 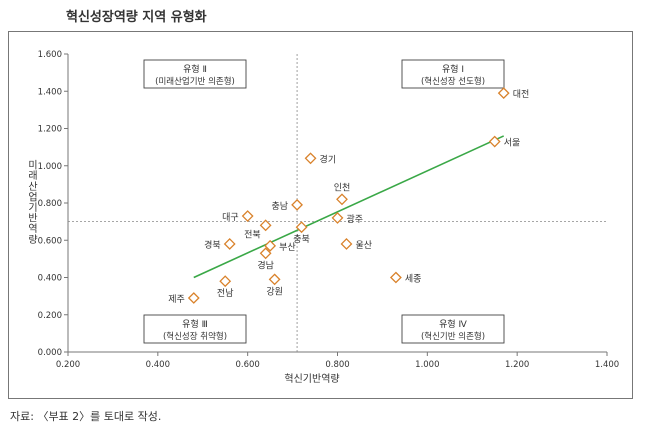 I want to click on point-label: 제주, so click(x=176, y=299).